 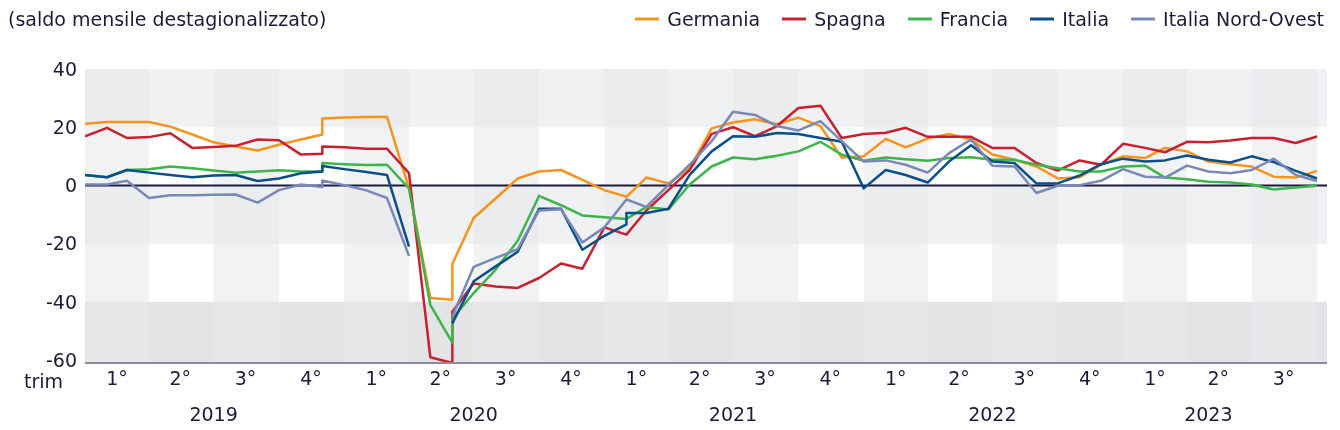 What do you see at coordinates (992, 414) in the screenshot?
I see `x2-tick-label: 2022` at bounding box center [992, 414].